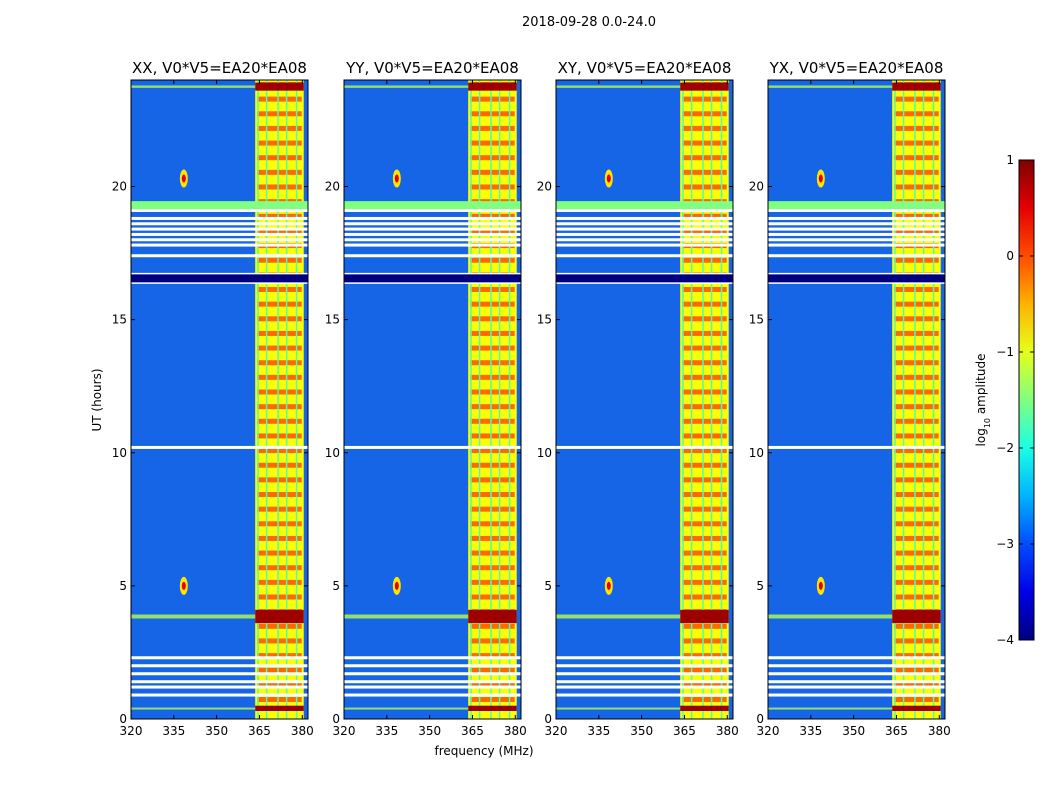 The height and width of the screenshot is (800, 1050). Describe the element at coordinates (1010, 160) in the screenshot. I see `colorbar-tick-label: 1` at that location.